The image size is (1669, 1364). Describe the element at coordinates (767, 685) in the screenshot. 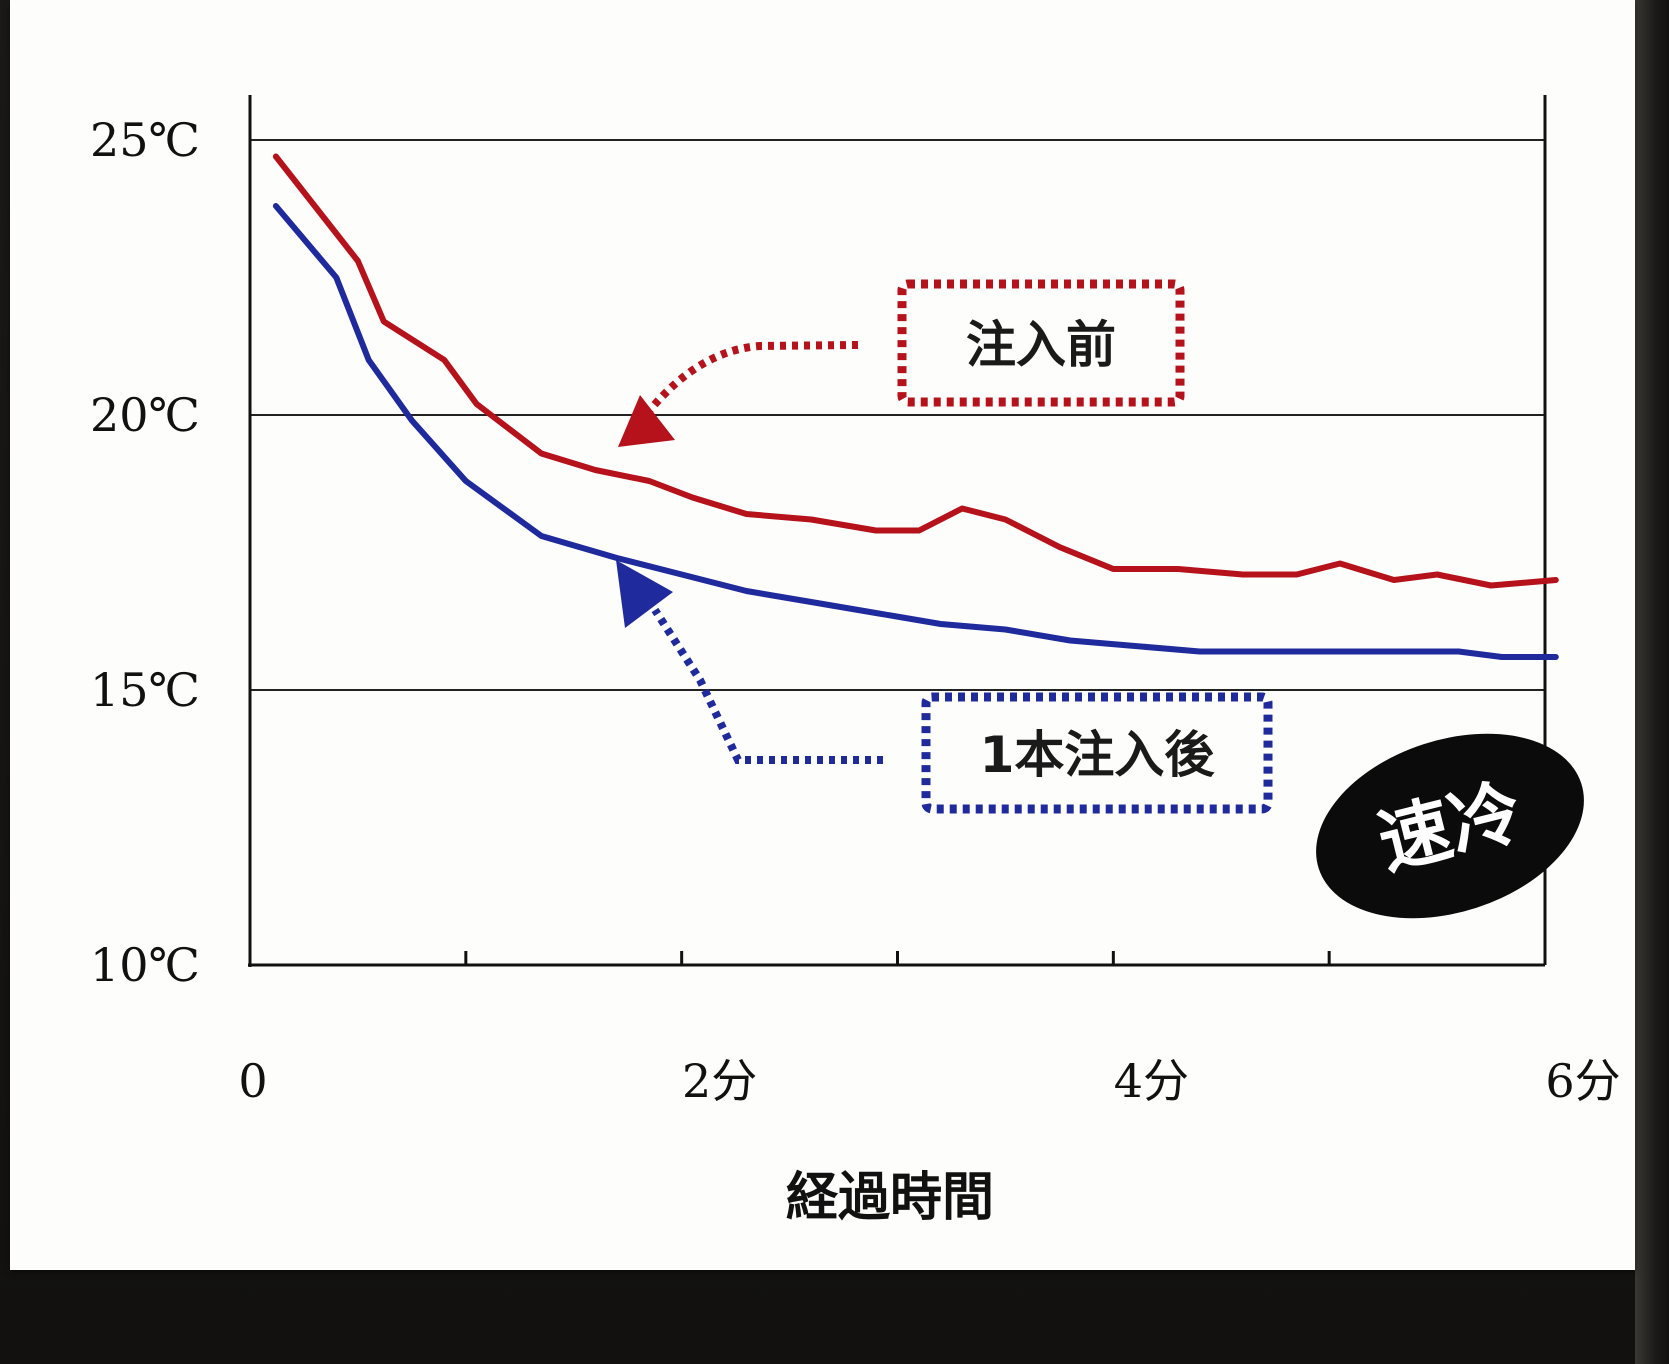

I see `callout-after-leader` at that location.